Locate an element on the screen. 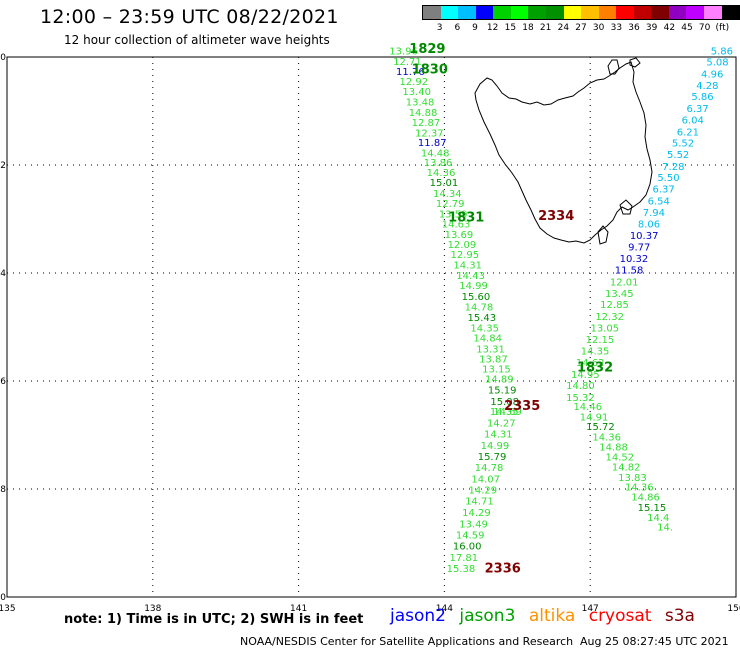 This screenshot has height=650, width=740. wave-height-value: 14.59 is located at coordinates (470, 536).